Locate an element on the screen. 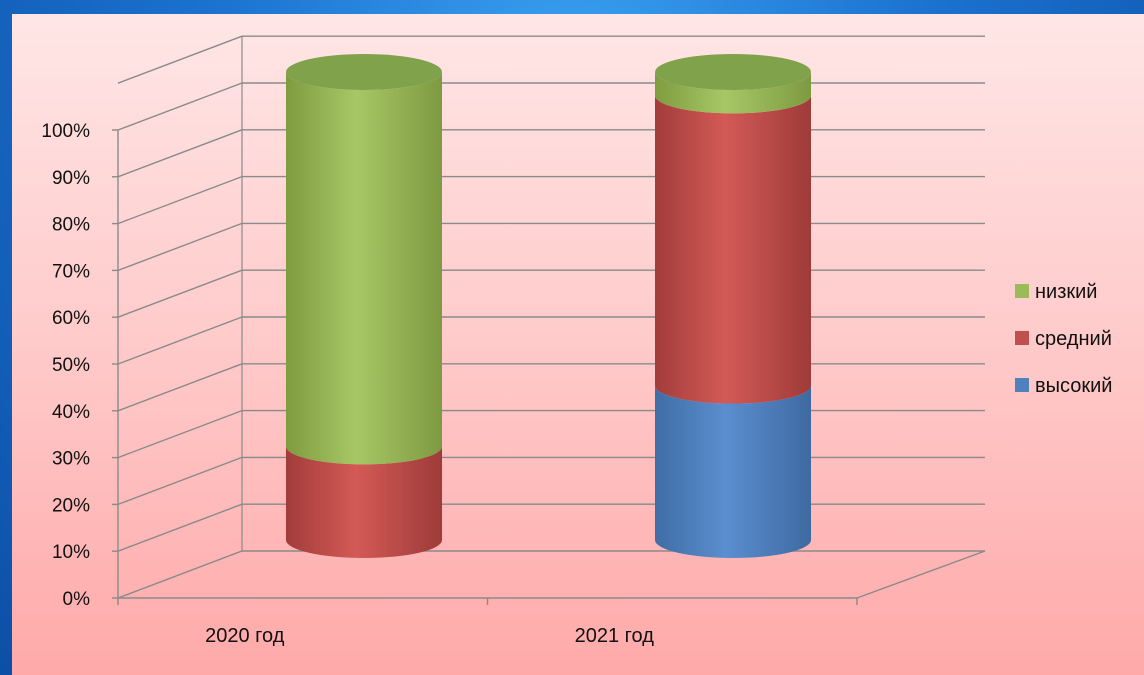 The image size is (1144, 675). legend-label: высокий is located at coordinates (1073, 386).